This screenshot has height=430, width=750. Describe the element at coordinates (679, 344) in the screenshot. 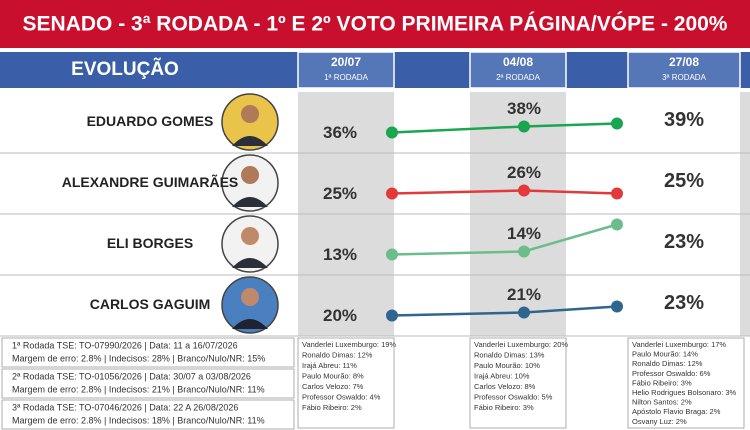

I see `other-candidate: Vanderlei Luxemburgo: 17%` at that location.